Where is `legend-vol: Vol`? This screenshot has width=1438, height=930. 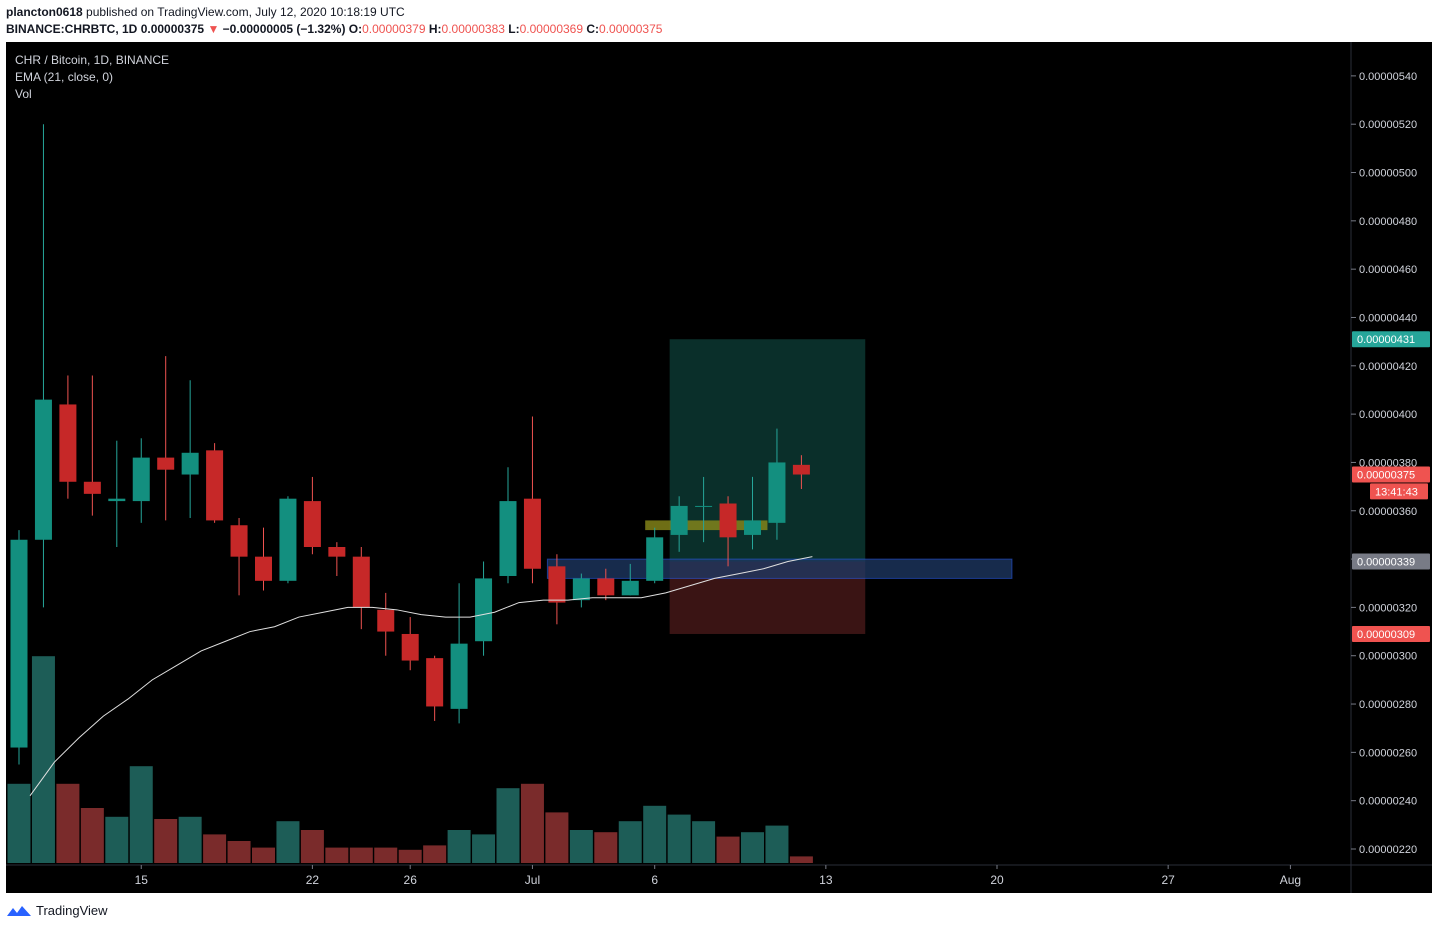 legend-vol: Vol is located at coordinates (23, 94).